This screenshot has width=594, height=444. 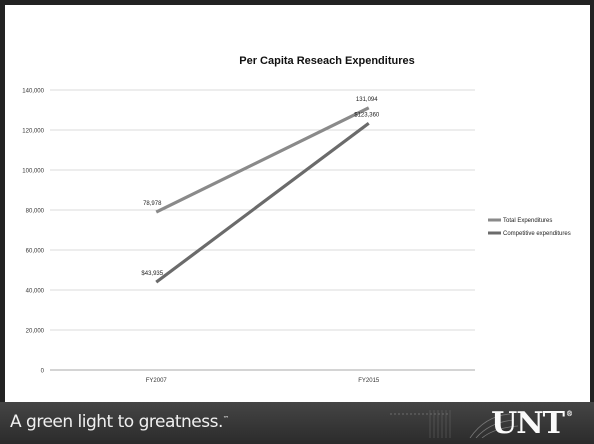 I want to click on y-tick-label: 0, so click(x=43, y=372).